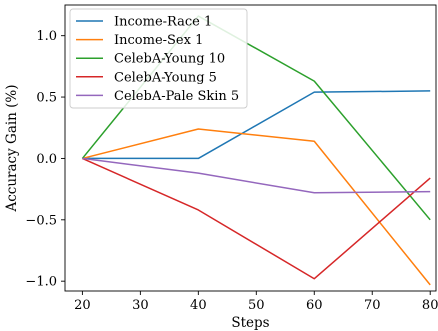 The image size is (438, 331). Describe the element at coordinates (46, 36) in the screenshot. I see `y-tick-label: 1.0` at that location.